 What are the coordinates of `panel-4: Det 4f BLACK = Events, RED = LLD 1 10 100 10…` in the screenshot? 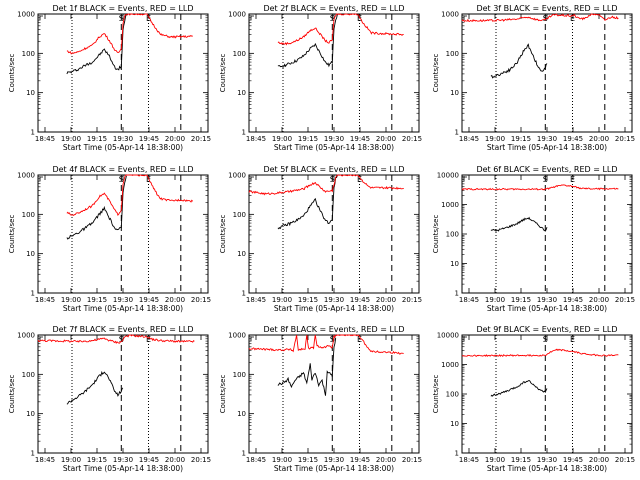 It's located at (109, 239).